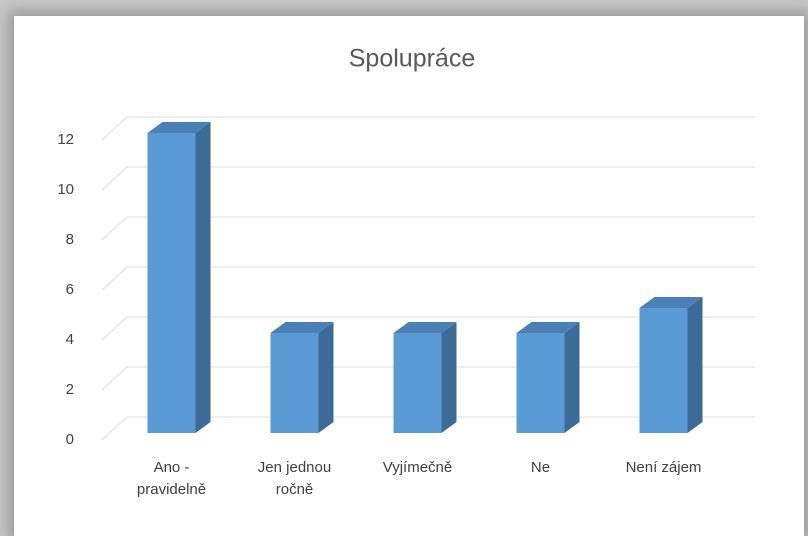 The width and height of the screenshot is (808, 536). Describe the element at coordinates (171, 478) in the screenshot. I see `x-tick-label: Ano - pravidelně` at that location.